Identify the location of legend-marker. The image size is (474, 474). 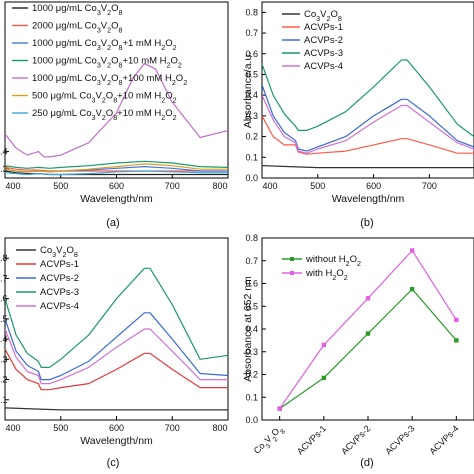
(292, 259).